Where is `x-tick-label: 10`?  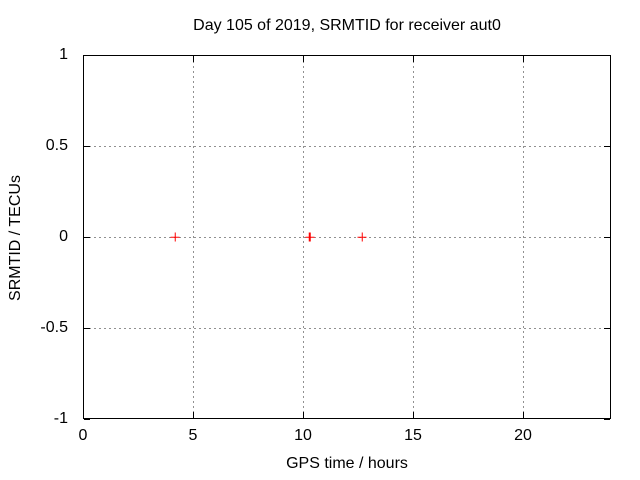 x-tick-label: 10 is located at coordinates (303, 435).